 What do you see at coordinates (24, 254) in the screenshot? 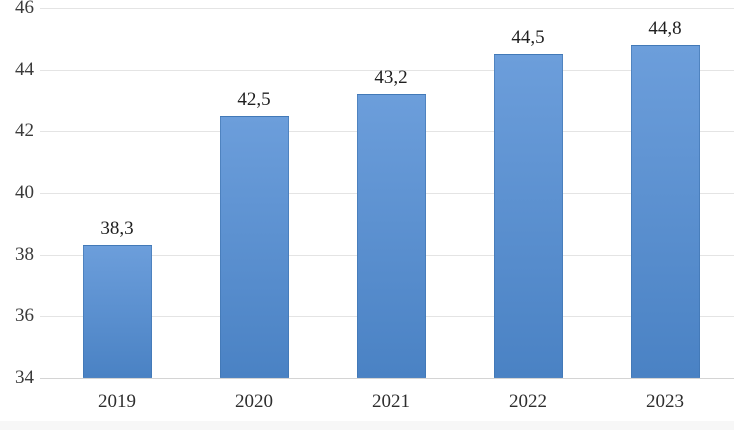
I see `y-axis-tick-label: 38` at bounding box center [24, 254].